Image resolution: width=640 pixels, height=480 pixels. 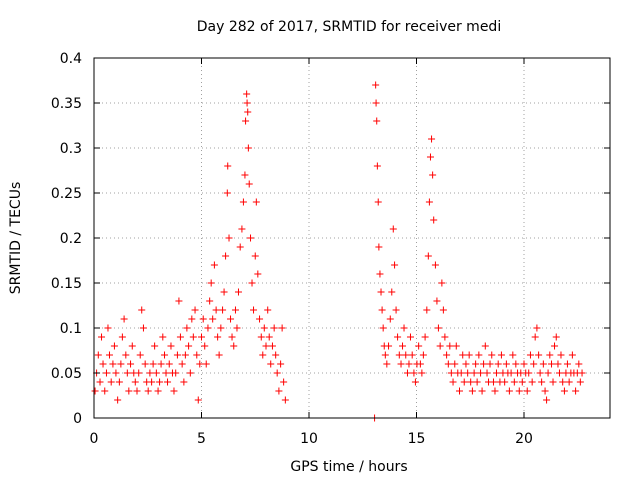 I want to click on x-tick-label: 10, so click(x=309, y=439).